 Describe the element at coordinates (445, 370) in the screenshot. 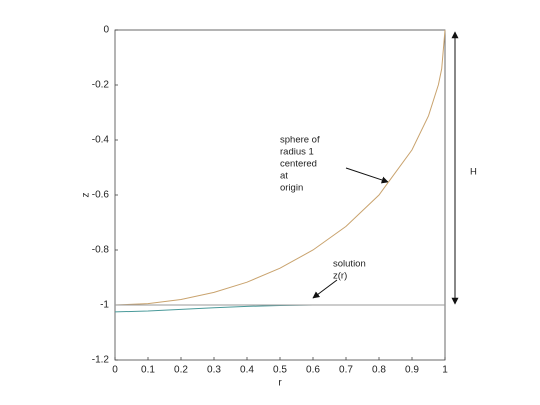

I see `x-tick-label: 1` at that location.